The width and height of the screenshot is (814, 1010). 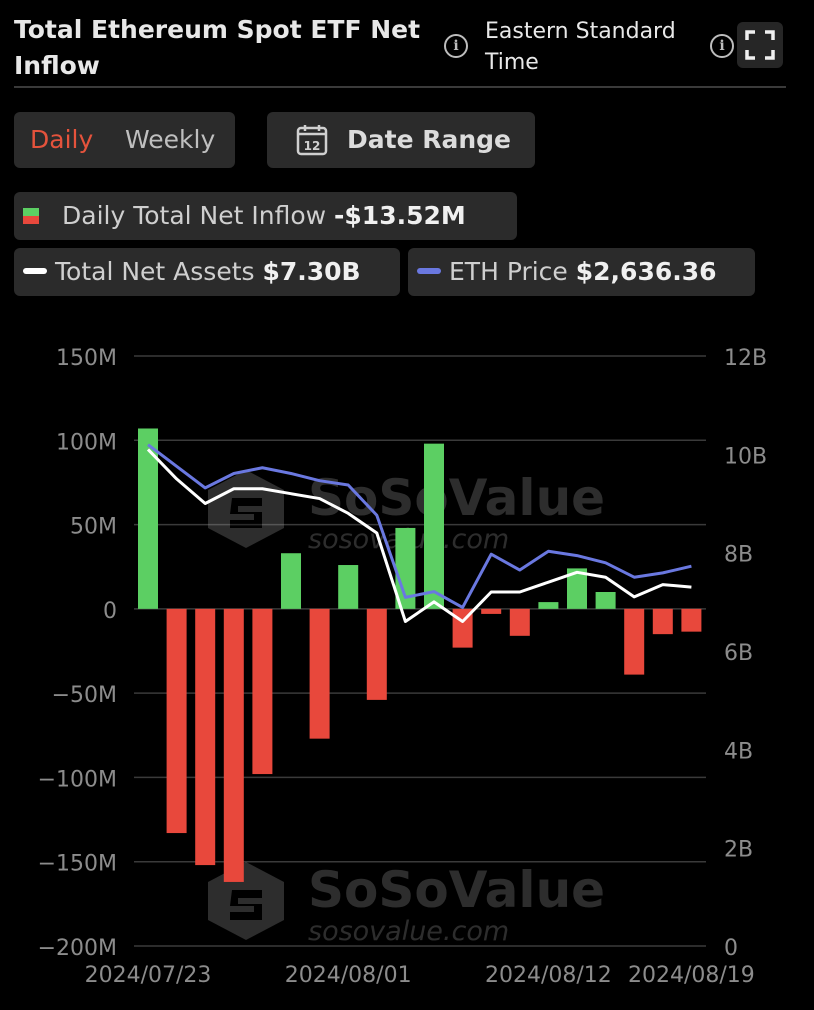 I want to click on inflow-value: -$13.52M, so click(x=400, y=215).